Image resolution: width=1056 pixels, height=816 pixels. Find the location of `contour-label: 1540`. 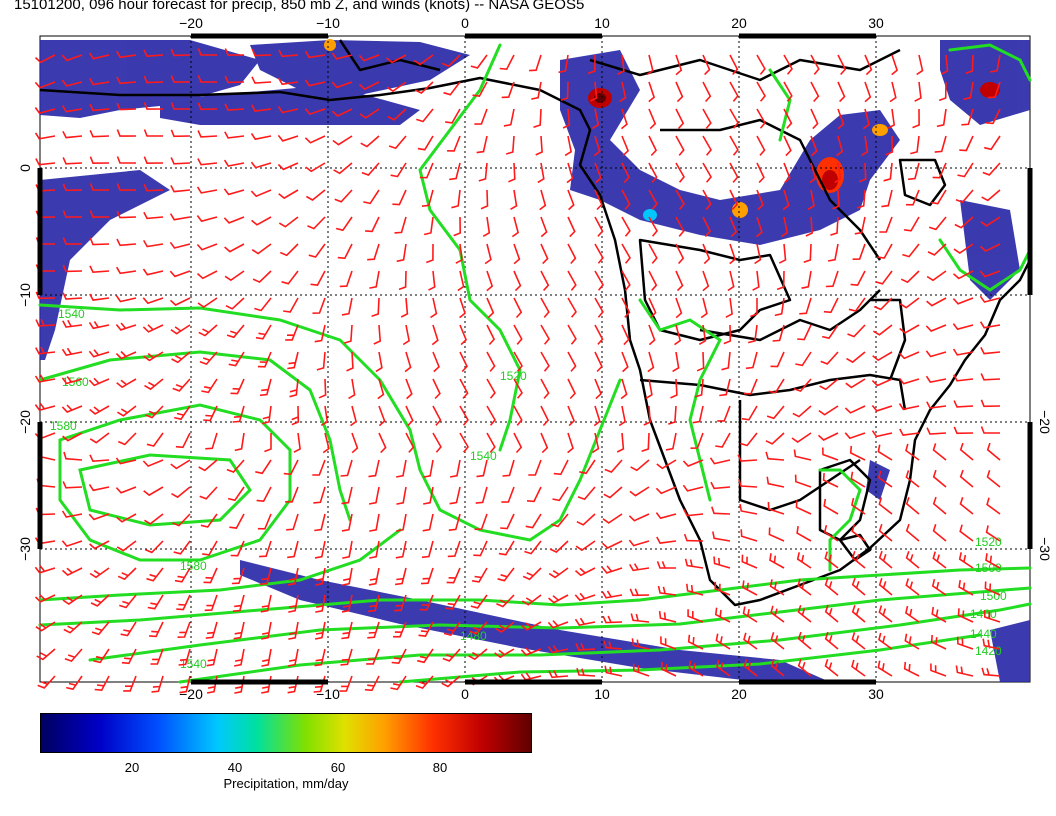

contour-label: 1540 is located at coordinates (71, 314).